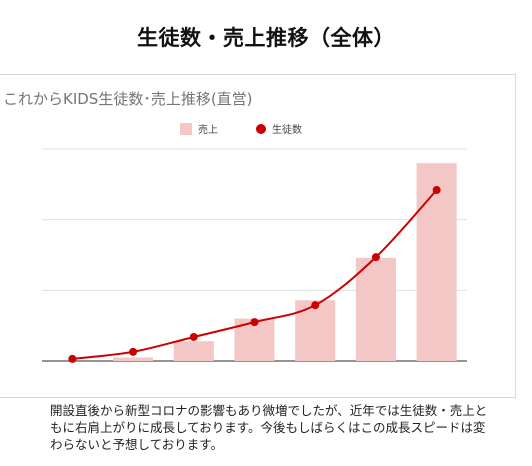 The image size is (532, 466). What do you see at coordinates (266, 38) in the screenshot?
I see `page-title: 生徒数・売上推移（全体）` at bounding box center [266, 38].